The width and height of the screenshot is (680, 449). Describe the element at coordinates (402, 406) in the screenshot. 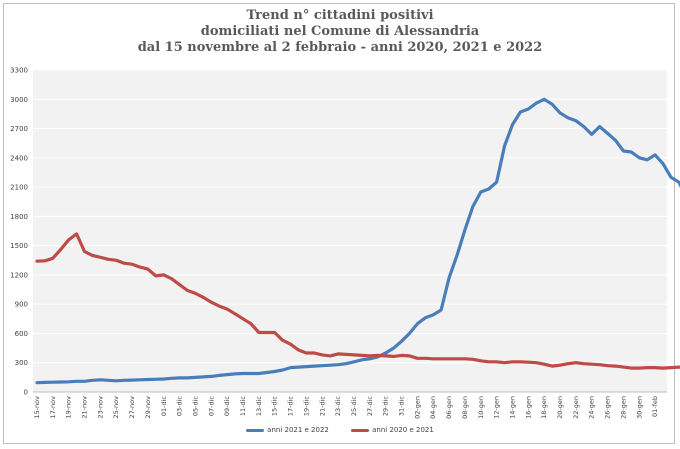

I see `x-tick-label: 31-dic` at that location.